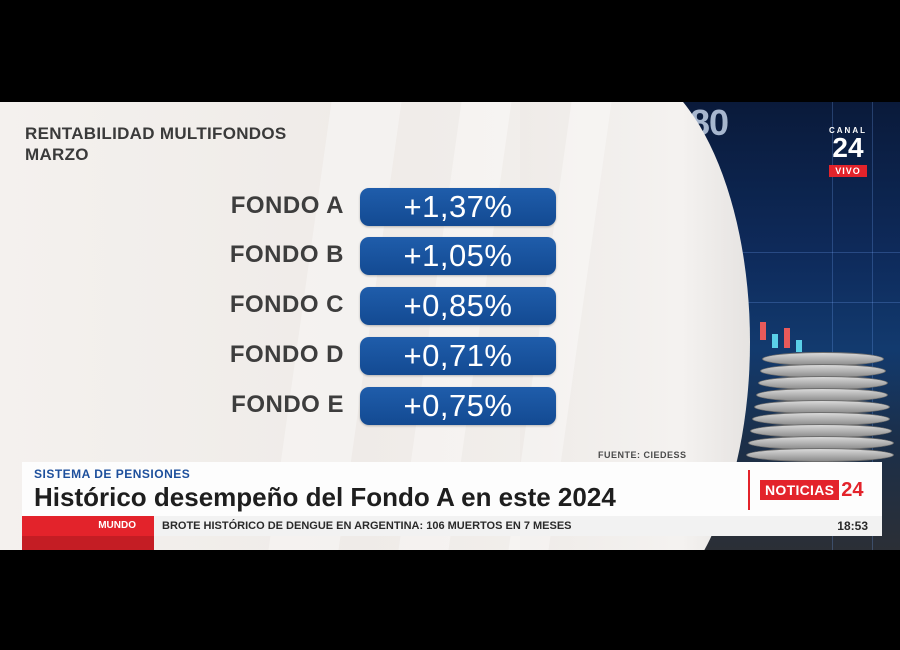 This screenshot has width=900, height=650. What do you see at coordinates (458, 356) in the screenshot?
I see `fund-value-pill: +0,71%` at bounding box center [458, 356].